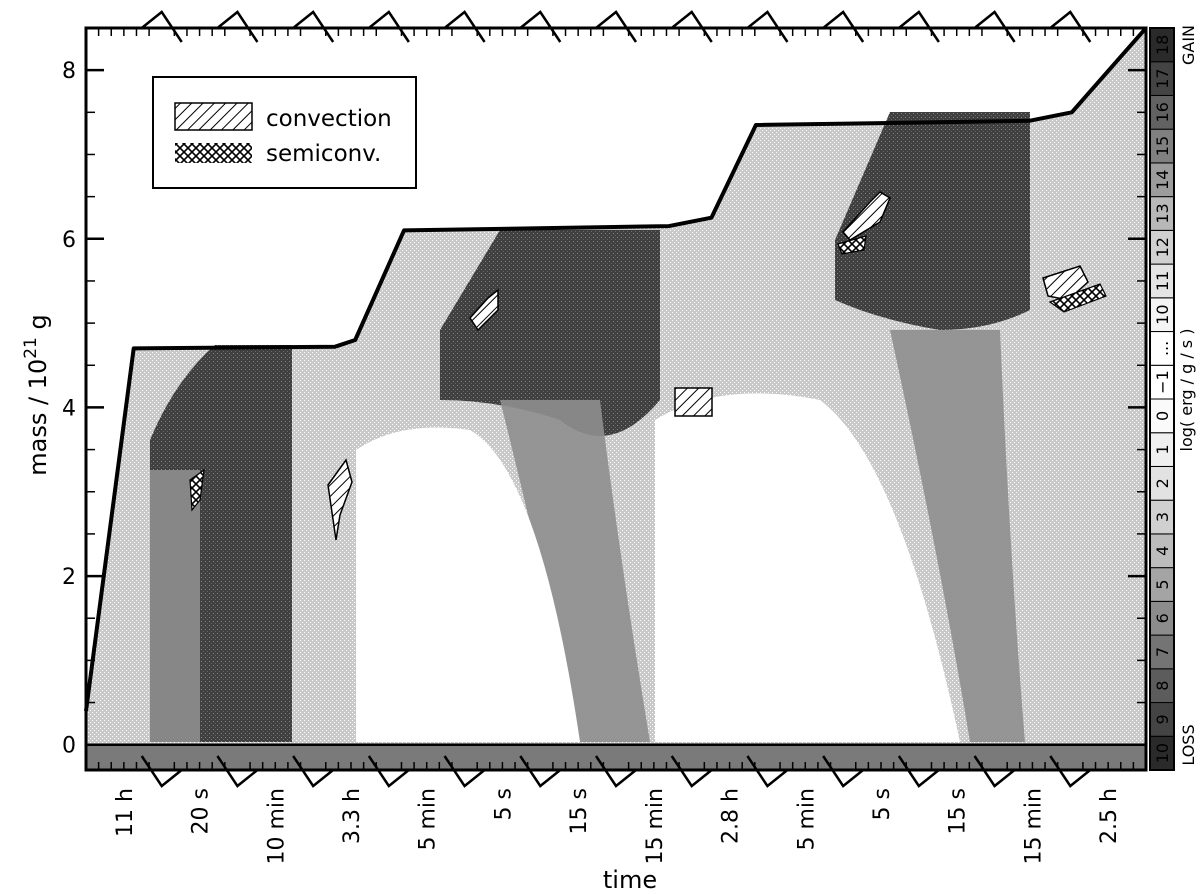  What do you see at coordinates (36, 395) in the screenshot?
I see `y-axis-title: mass / 1021 g` at bounding box center [36, 395].